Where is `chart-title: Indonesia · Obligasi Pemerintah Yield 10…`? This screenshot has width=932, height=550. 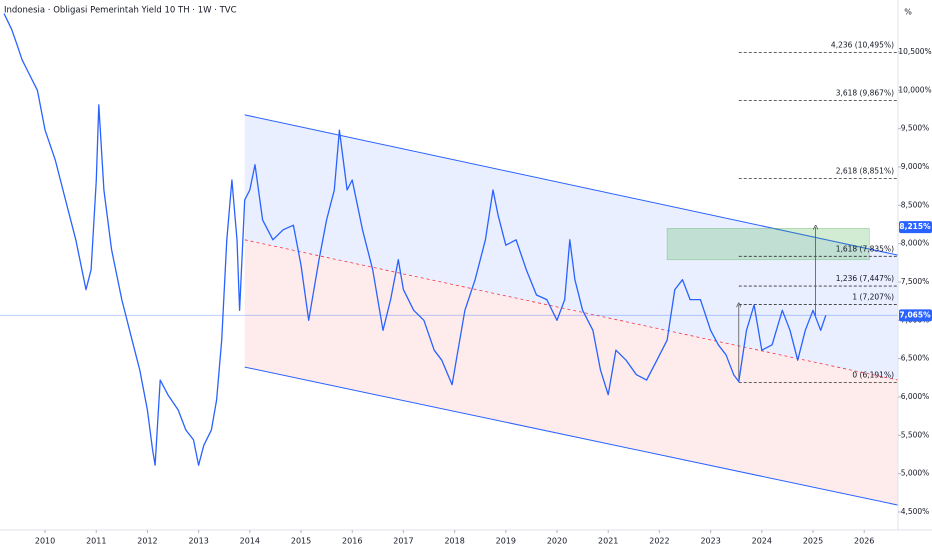
chart-title: Indonesia · Obligasi Pemerintah Yield 10… is located at coordinates (120, 11).